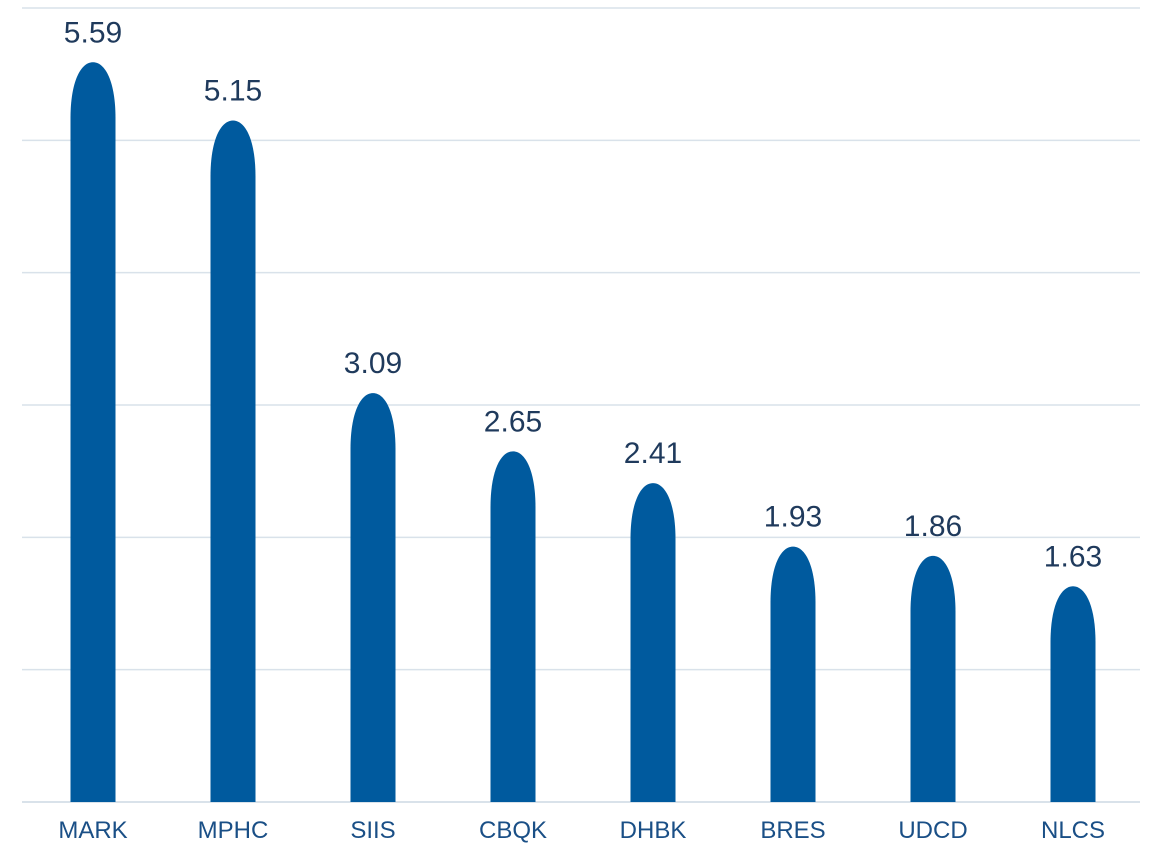 Image resolution: width=1150 pixels, height=856 pixels. Describe the element at coordinates (932, 830) in the screenshot. I see `category-label-udcd: UDCD` at that location.